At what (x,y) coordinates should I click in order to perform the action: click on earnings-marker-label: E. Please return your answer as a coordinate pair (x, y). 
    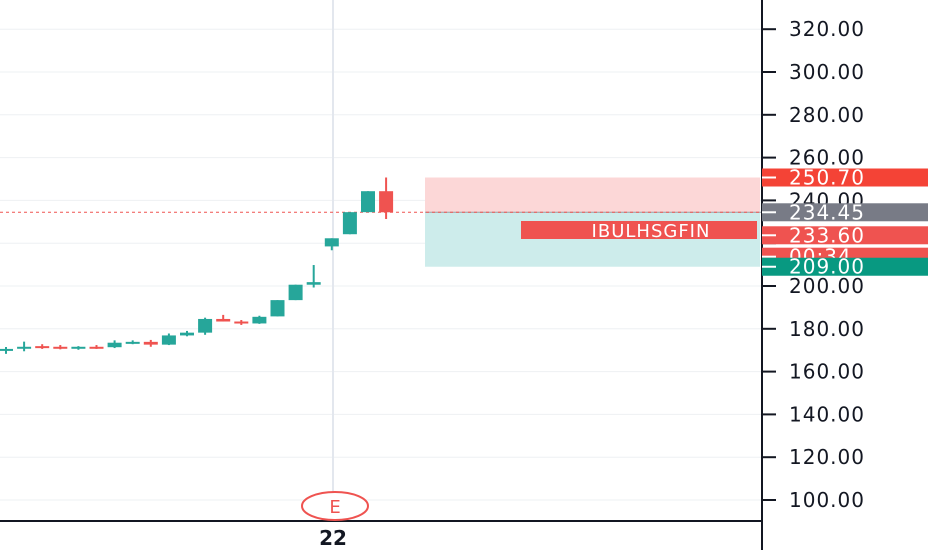
    Looking at the image, I should click on (334, 507).